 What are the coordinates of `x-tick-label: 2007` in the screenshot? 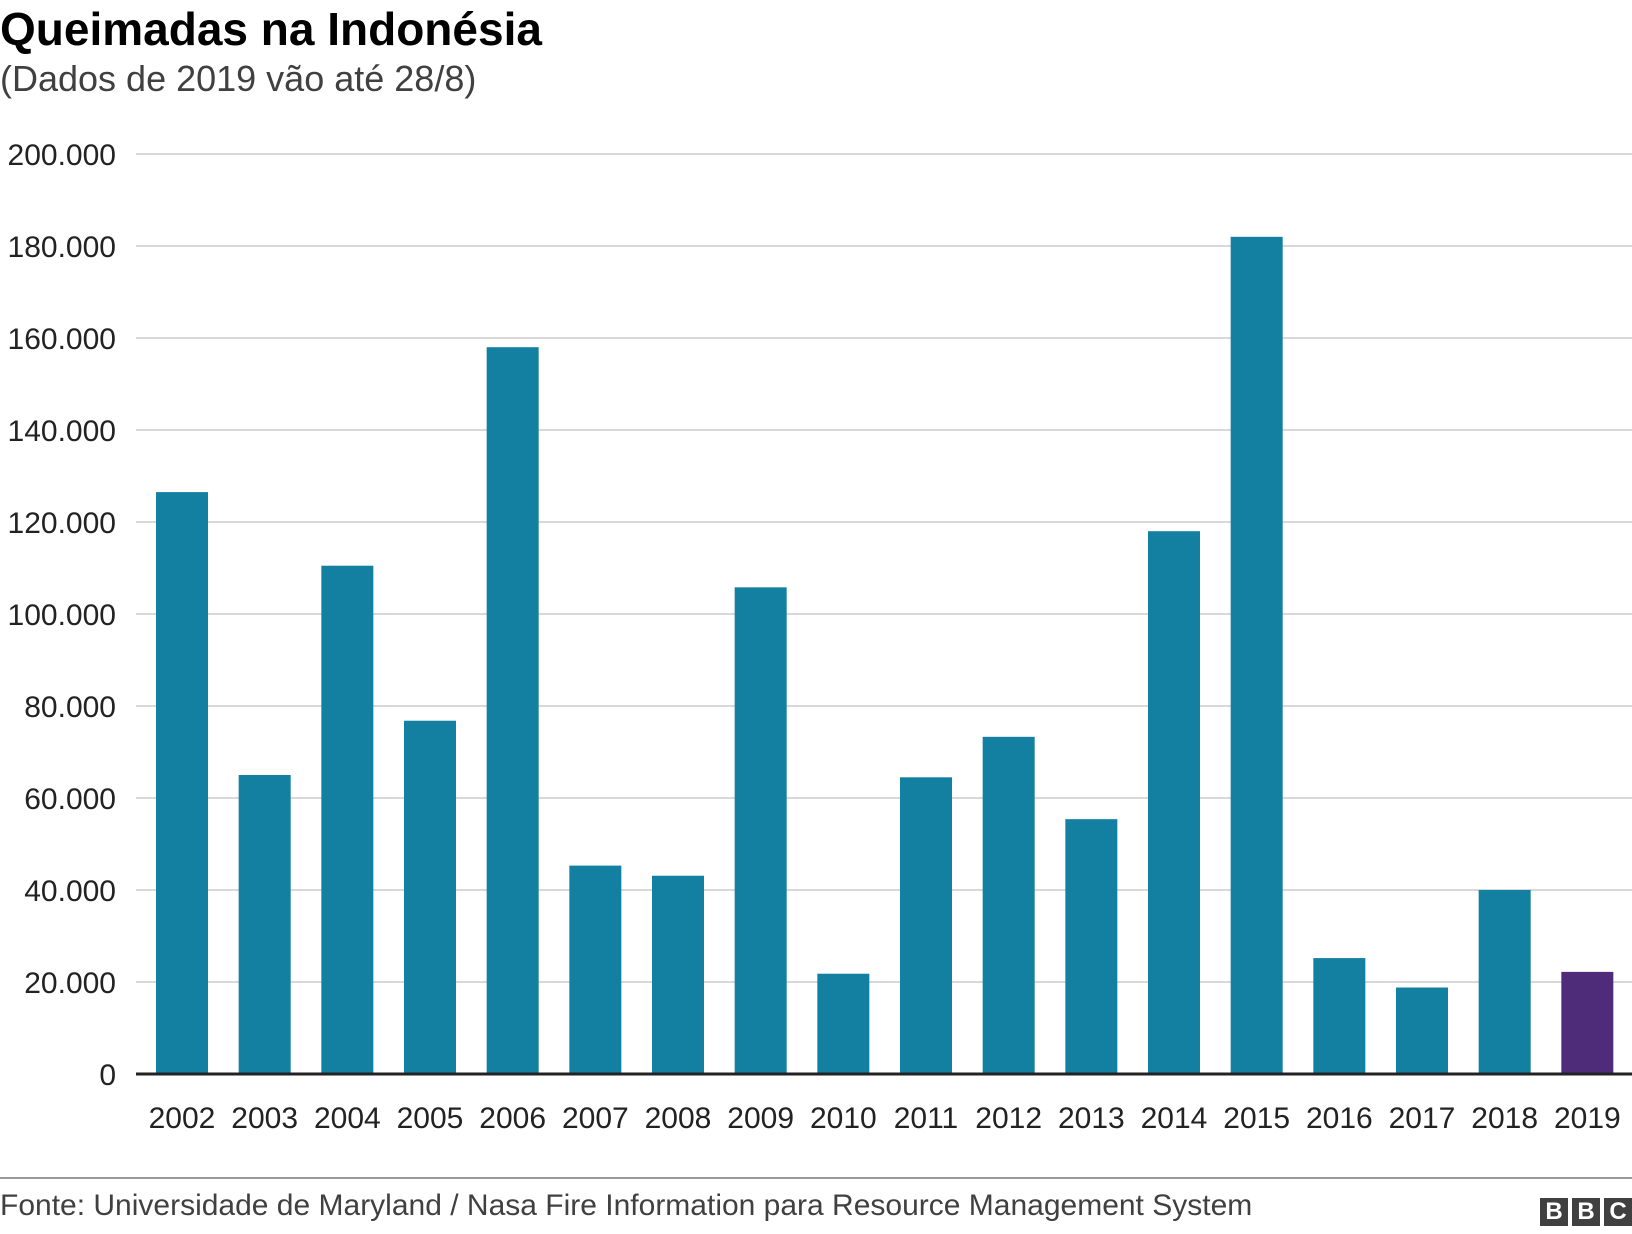 It's located at (595, 1118).